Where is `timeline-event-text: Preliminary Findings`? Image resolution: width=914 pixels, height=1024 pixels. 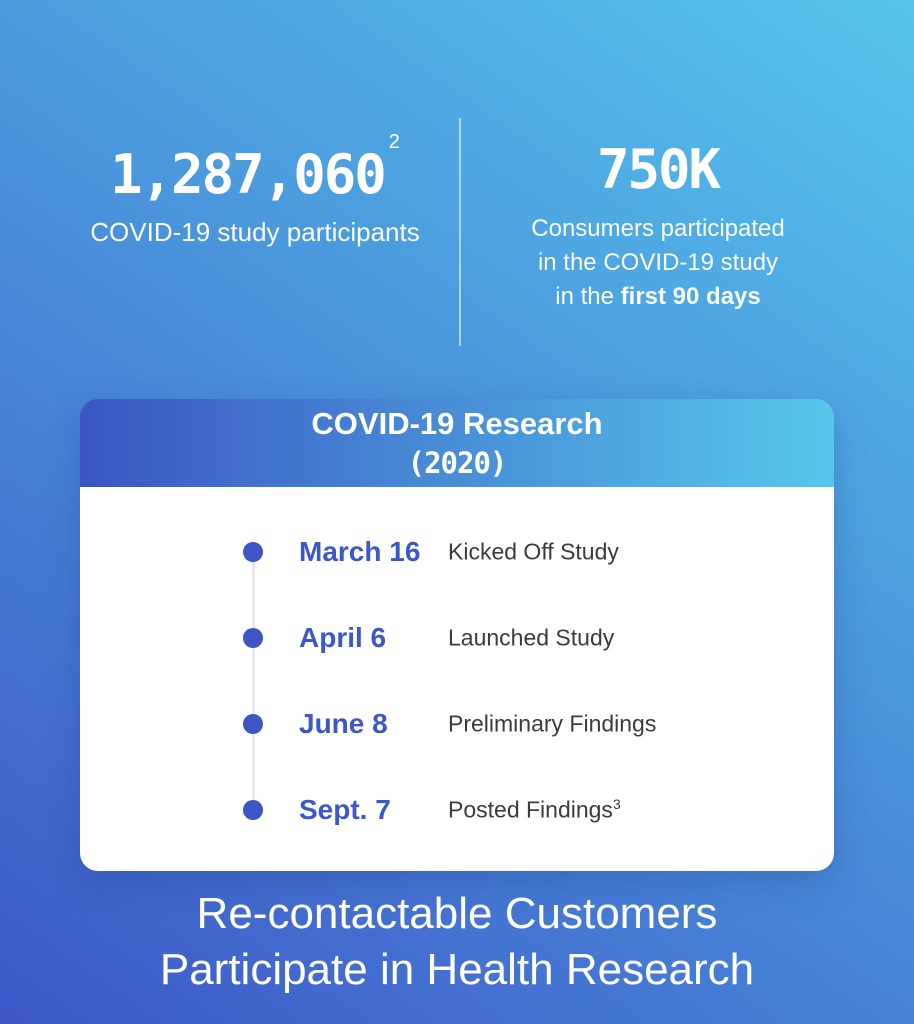
timeline-event-text: Preliminary Findings is located at coordinates (552, 723).